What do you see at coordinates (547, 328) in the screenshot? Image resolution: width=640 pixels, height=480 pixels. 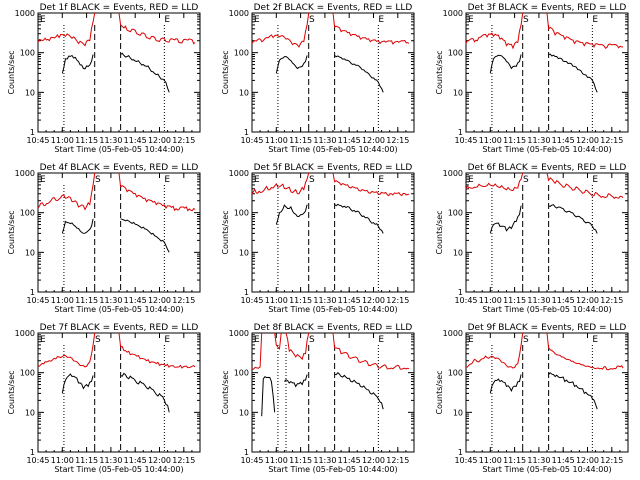 I see `panel-title: Det 9f BLACK = Events, RED = LLD` at bounding box center [547, 328].